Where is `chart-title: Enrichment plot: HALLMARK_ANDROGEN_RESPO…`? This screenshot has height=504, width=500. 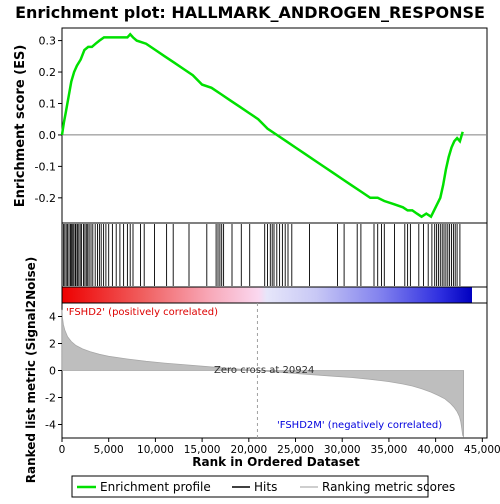 chart-title: Enrichment plot: HALLMARK_ANDROGEN_RESPO… is located at coordinates (250, 12).